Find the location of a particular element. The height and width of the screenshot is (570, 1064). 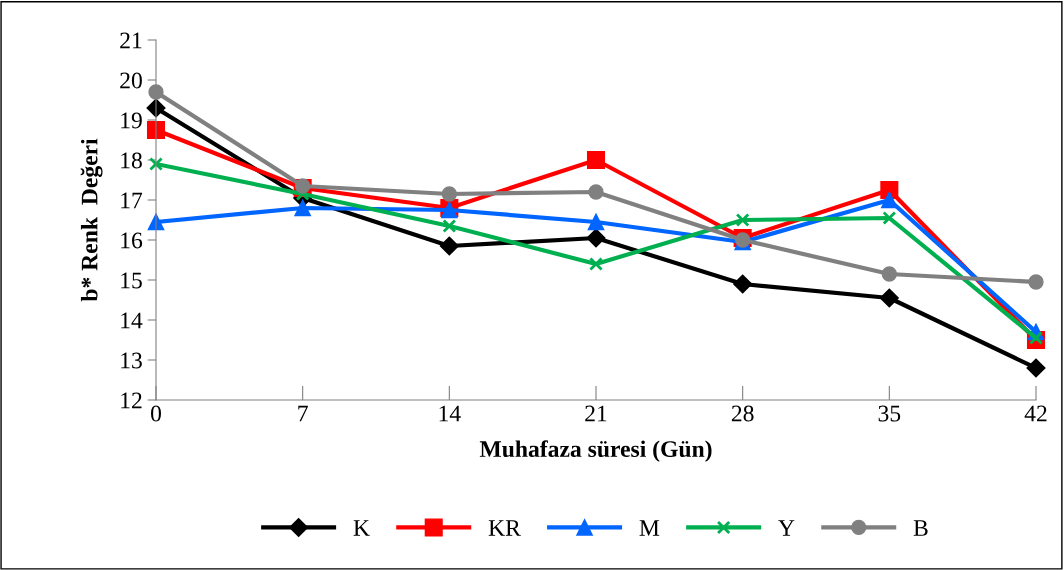

y-tick-label: 20 is located at coordinates (131, 80).